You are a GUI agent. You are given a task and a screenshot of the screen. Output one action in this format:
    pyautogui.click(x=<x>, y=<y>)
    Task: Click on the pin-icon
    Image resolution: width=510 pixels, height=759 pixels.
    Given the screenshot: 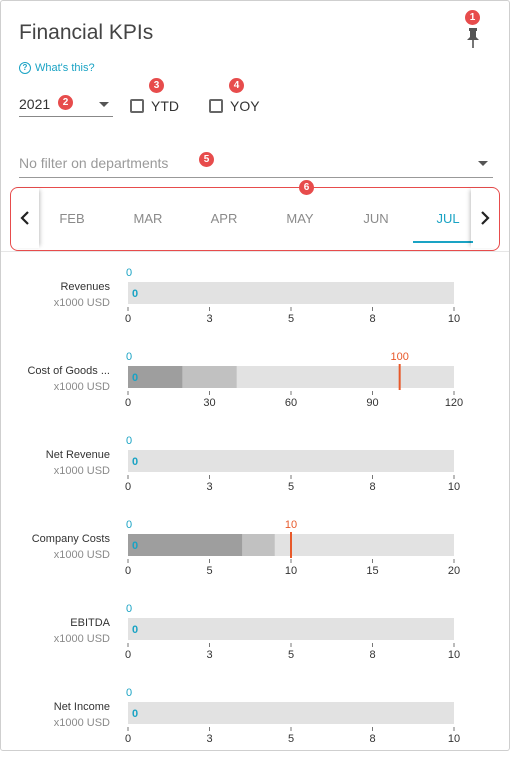 What is the action you would take?
    pyautogui.click(x=473, y=38)
    